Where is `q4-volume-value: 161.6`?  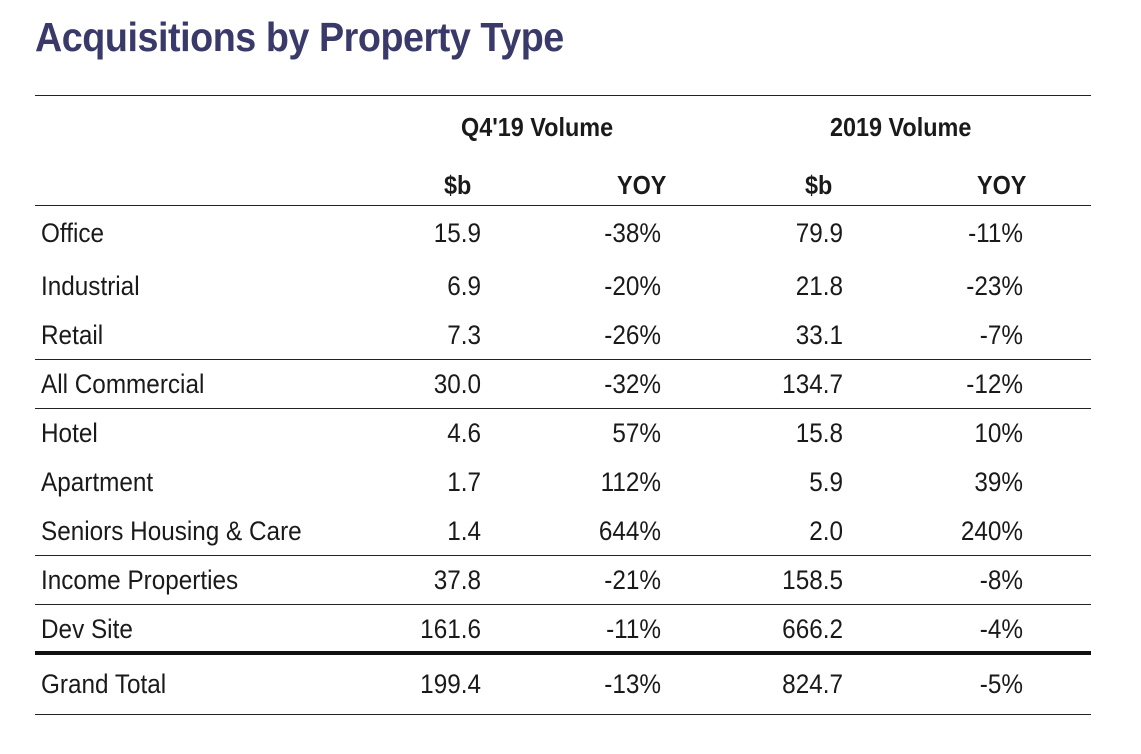 q4-volume-value: 161.6 is located at coordinates (450, 629).